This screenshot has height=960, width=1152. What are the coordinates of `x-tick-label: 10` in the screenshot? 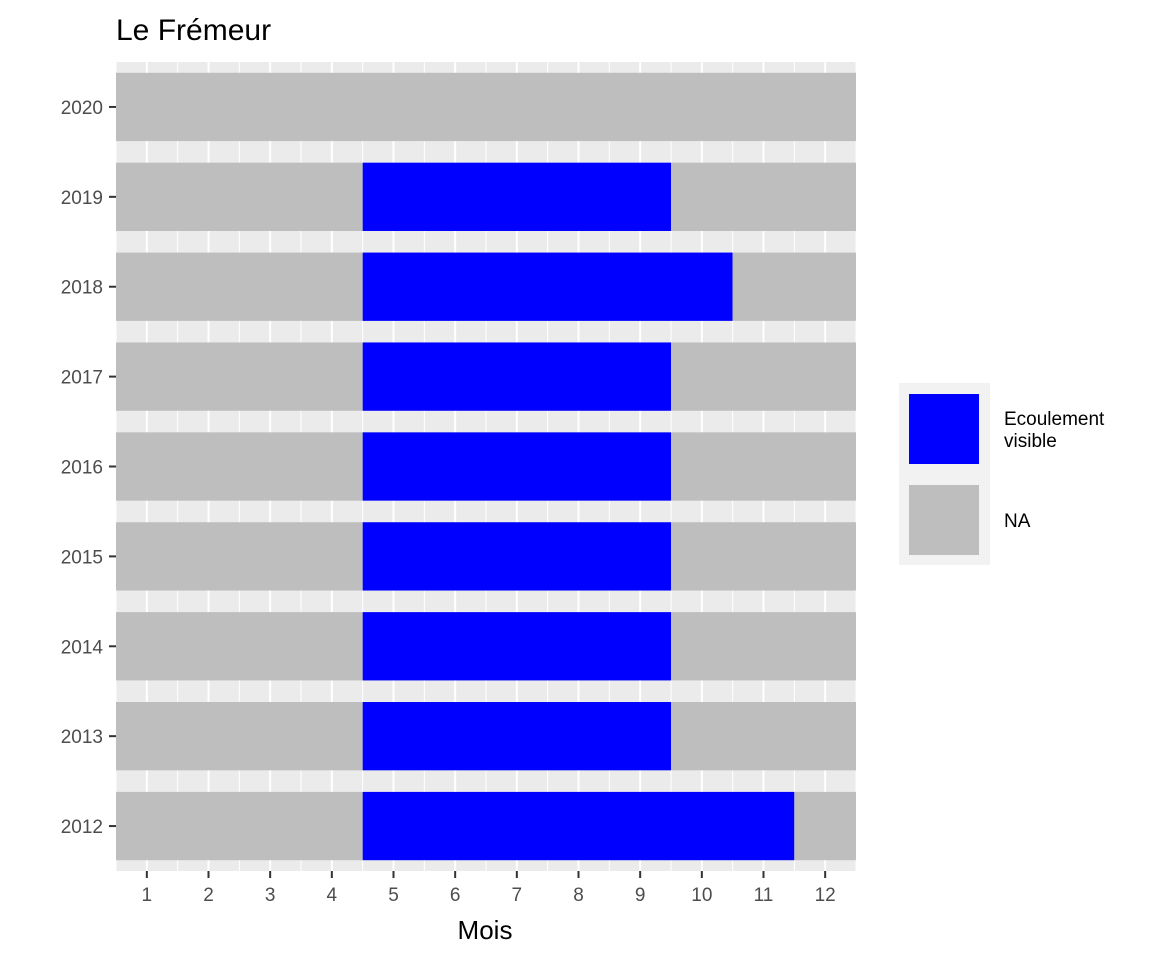 It's located at (701, 895).